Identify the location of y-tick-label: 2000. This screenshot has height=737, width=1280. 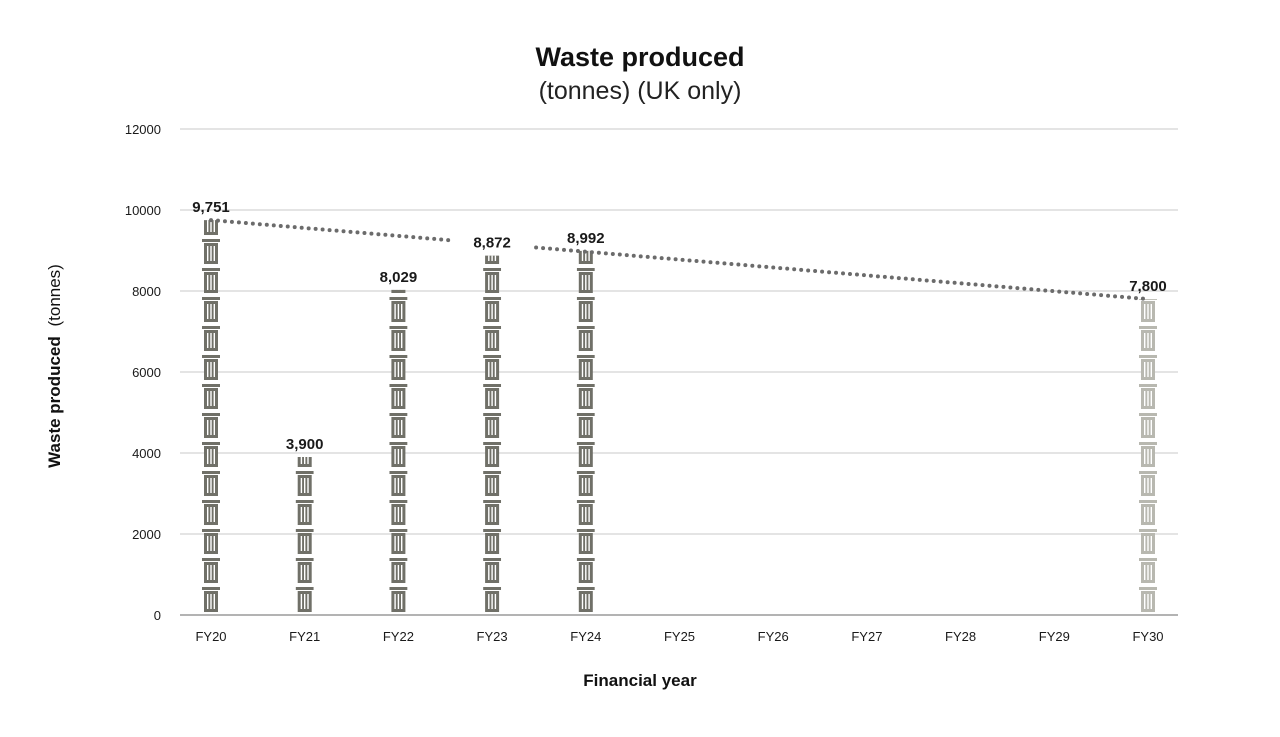
(146, 534).